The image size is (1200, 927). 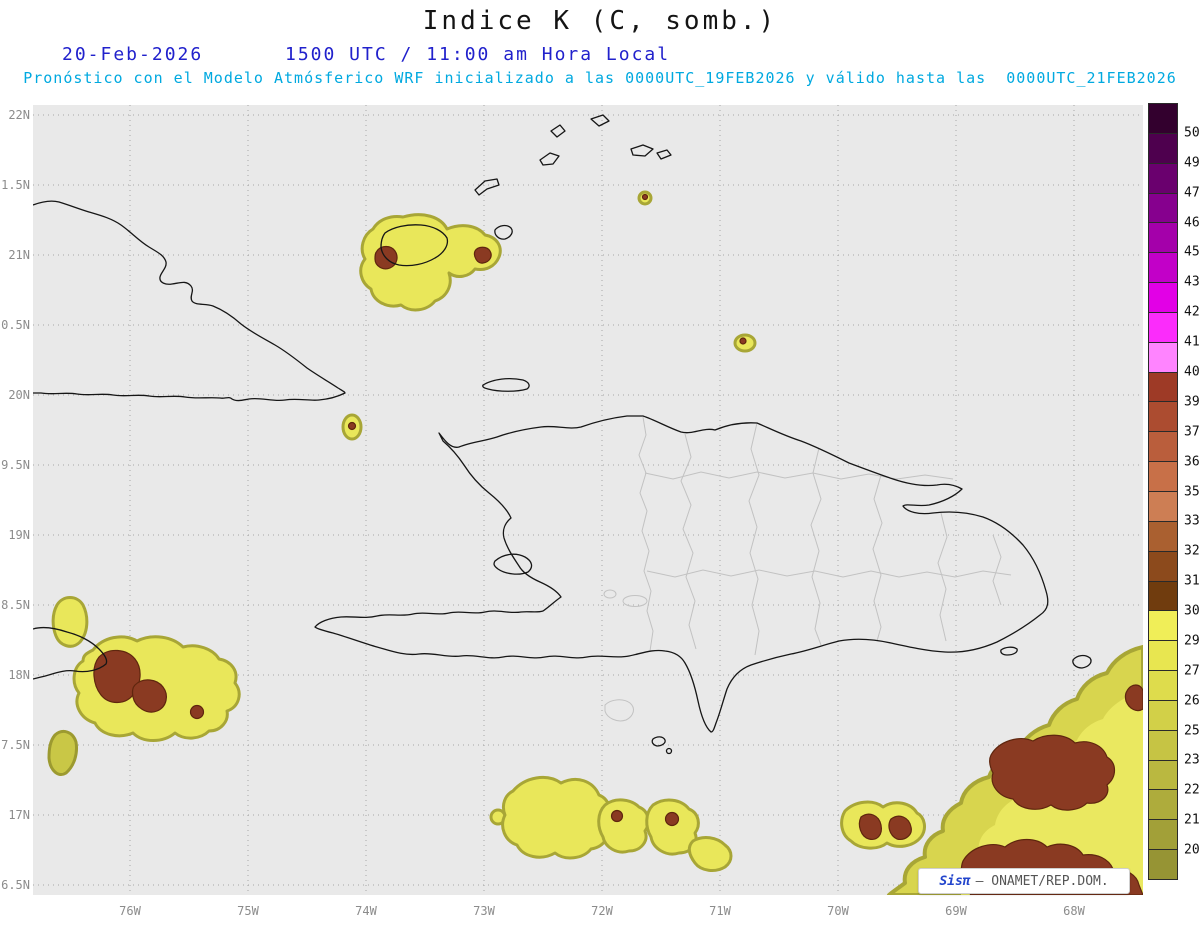 What do you see at coordinates (610, 594) in the screenshot?
I see `lake-azuei` at bounding box center [610, 594].